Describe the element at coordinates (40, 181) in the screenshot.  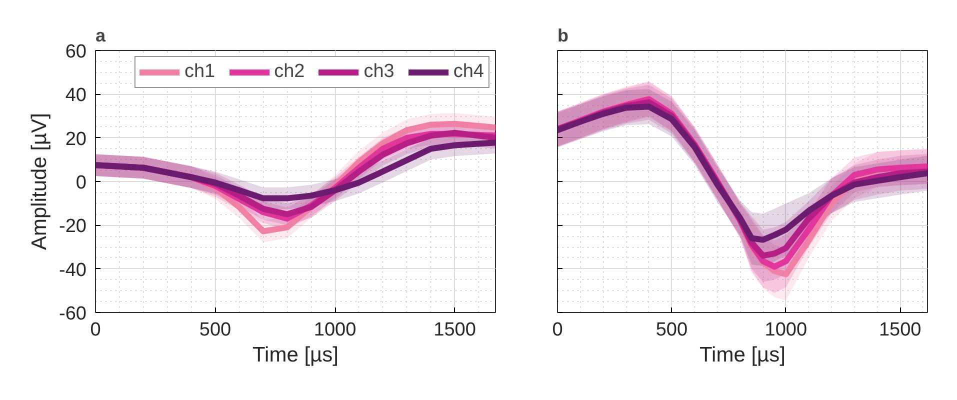
I see `y-axis-title: Amplitude [µV]` at that location.